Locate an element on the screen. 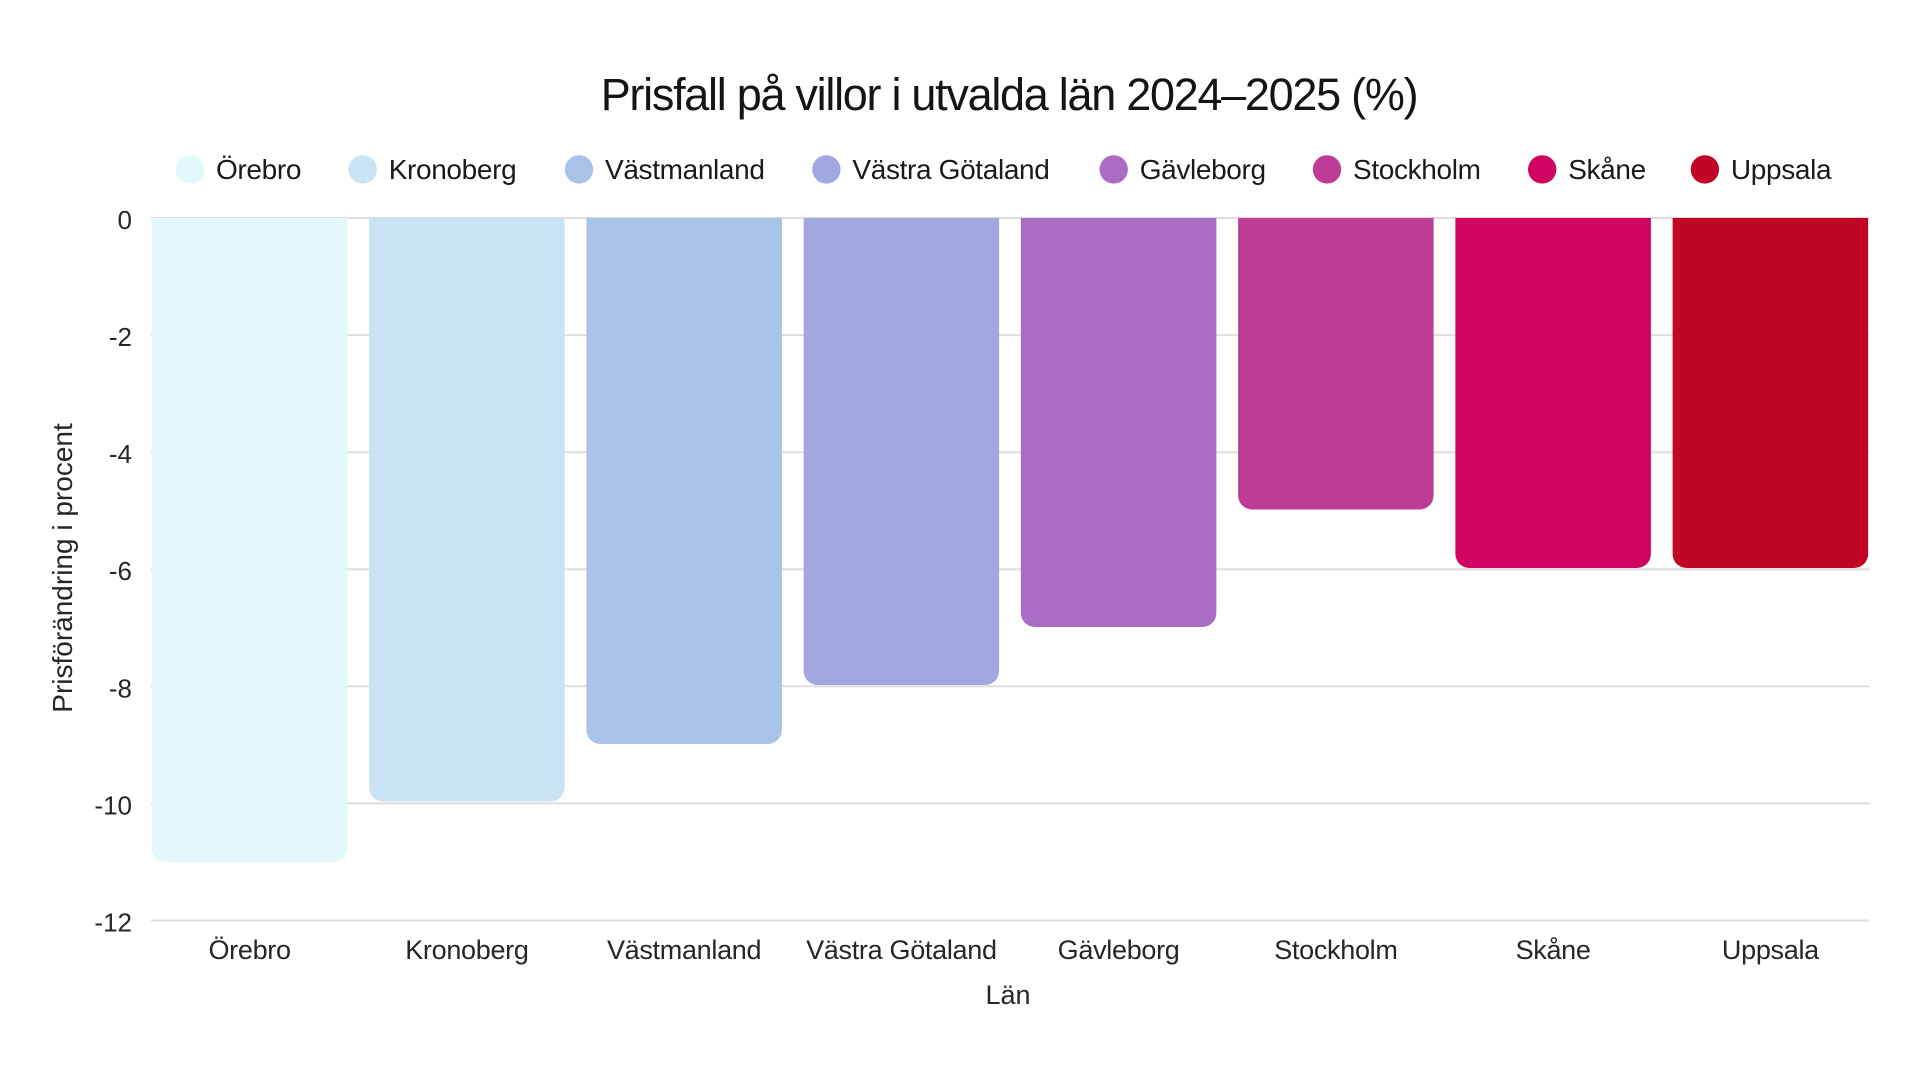 Image resolution: width=1920 pixels, height=1080 pixels. svg-text: -6 is located at coordinates (120, 571).